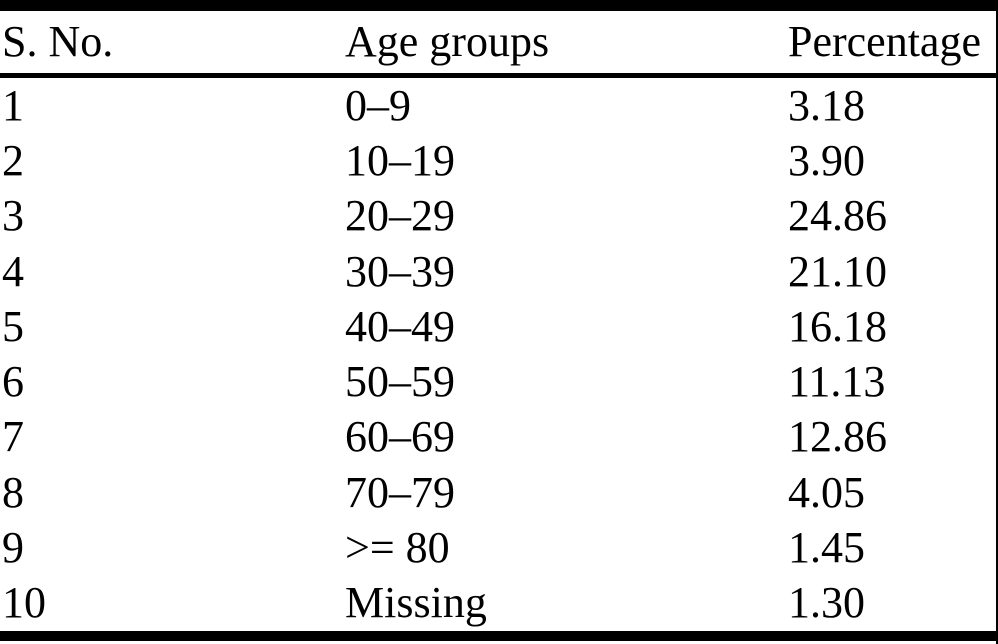 This screenshot has width=998, height=644. I want to click on cell-age-group: 60–69, so click(400, 437).